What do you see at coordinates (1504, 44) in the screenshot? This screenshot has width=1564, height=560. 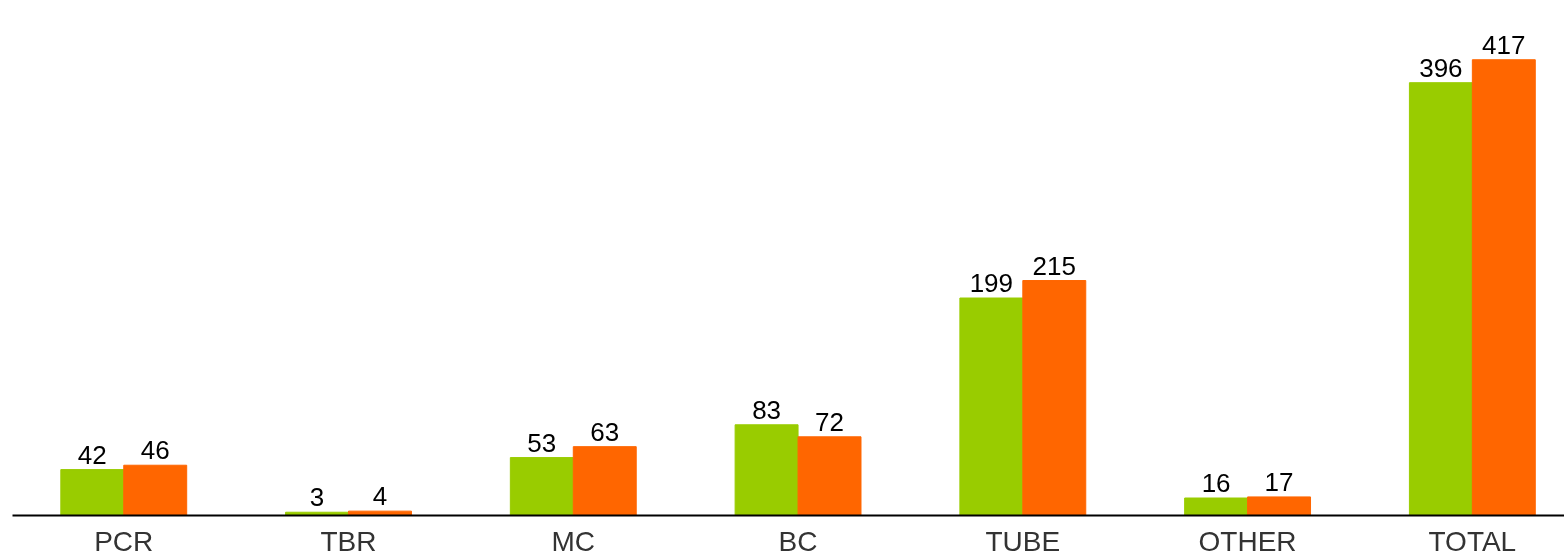 I see `data-label: 417` at bounding box center [1504, 44].